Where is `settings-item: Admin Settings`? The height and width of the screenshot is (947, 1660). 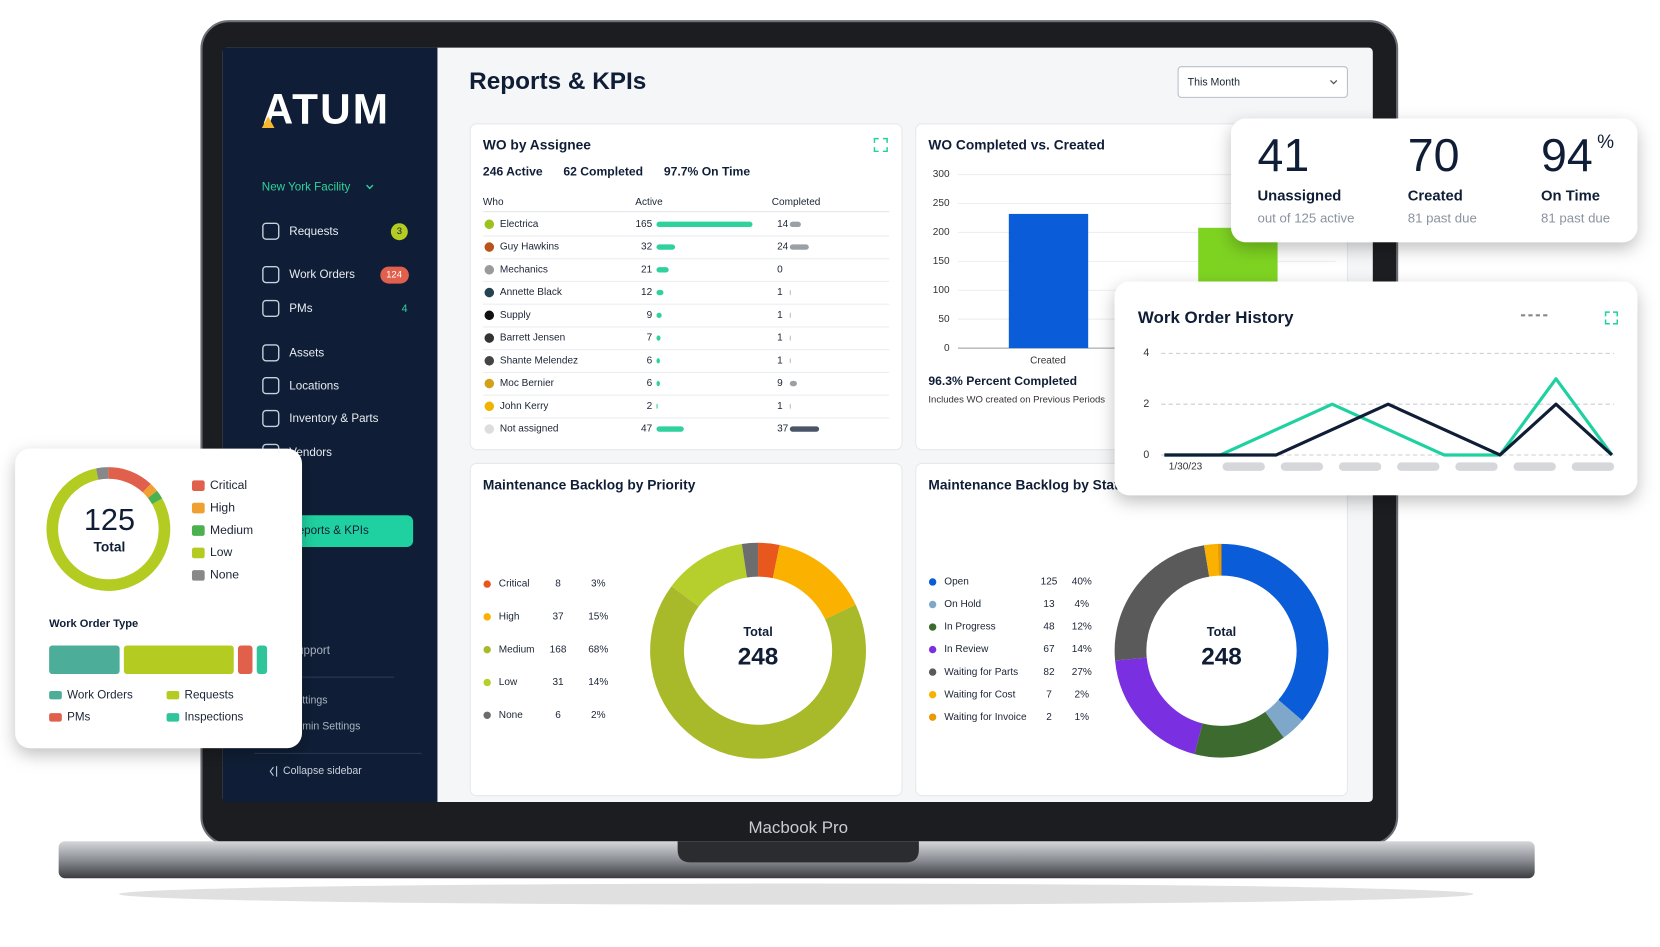
settings-item: Admin Settings is located at coordinates (324, 727).